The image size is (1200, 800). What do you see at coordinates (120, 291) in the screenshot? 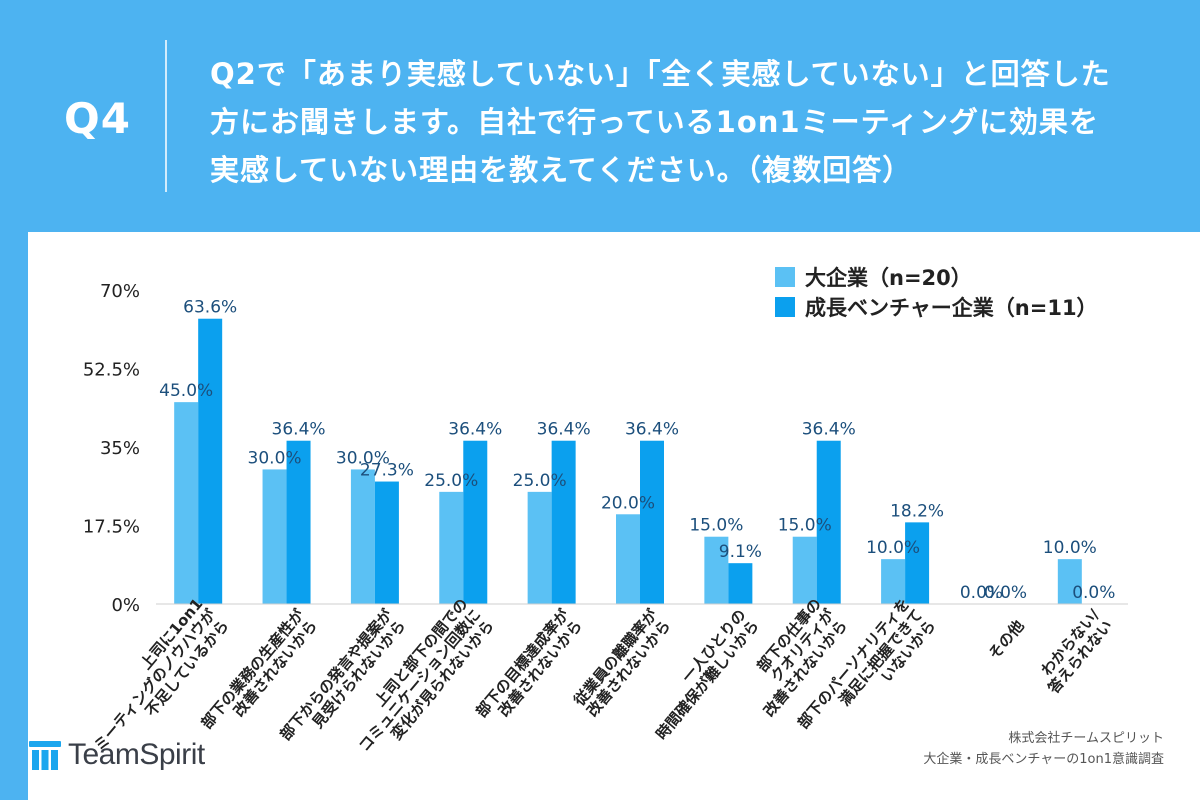
I see `y-tick-label: 70%` at bounding box center [120, 291].